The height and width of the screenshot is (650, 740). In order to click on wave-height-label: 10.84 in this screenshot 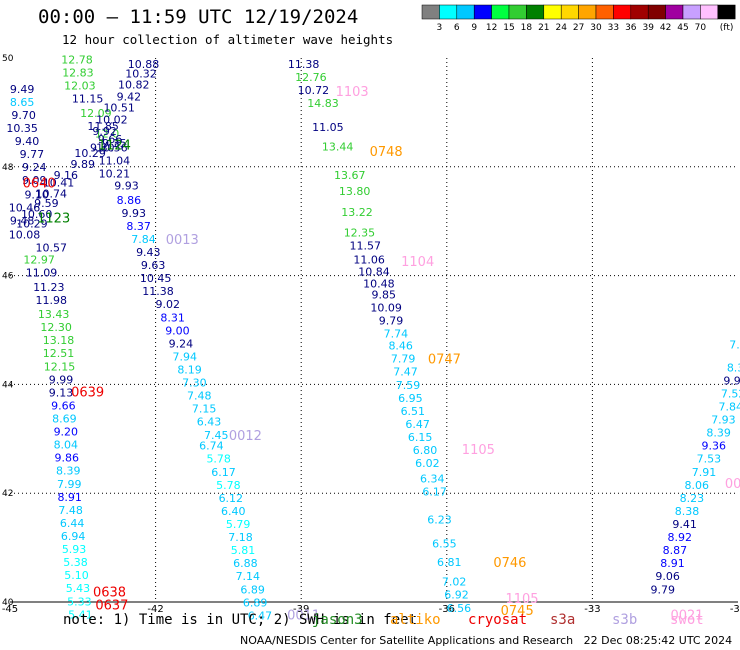, I will do `click(374, 272)`.